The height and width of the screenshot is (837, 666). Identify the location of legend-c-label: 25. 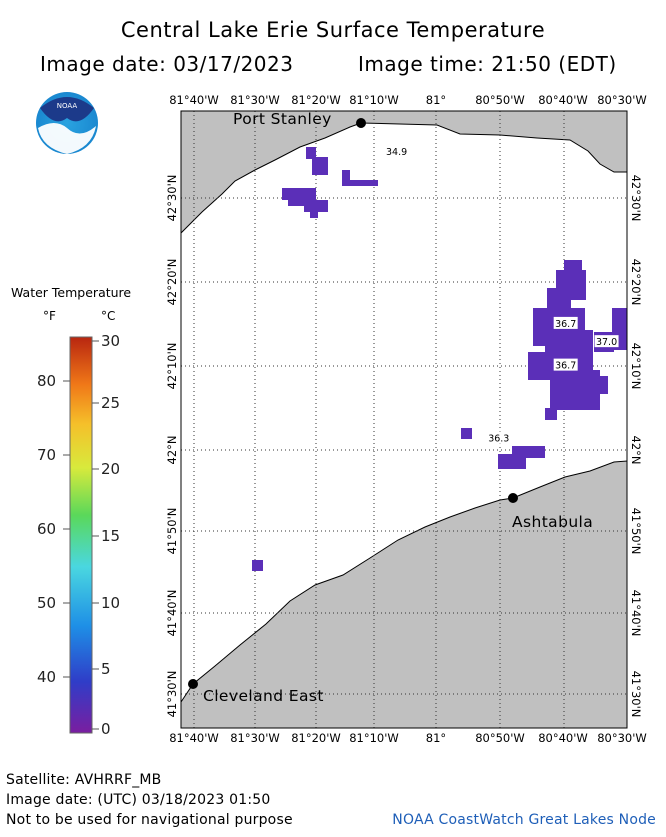
(111, 403).